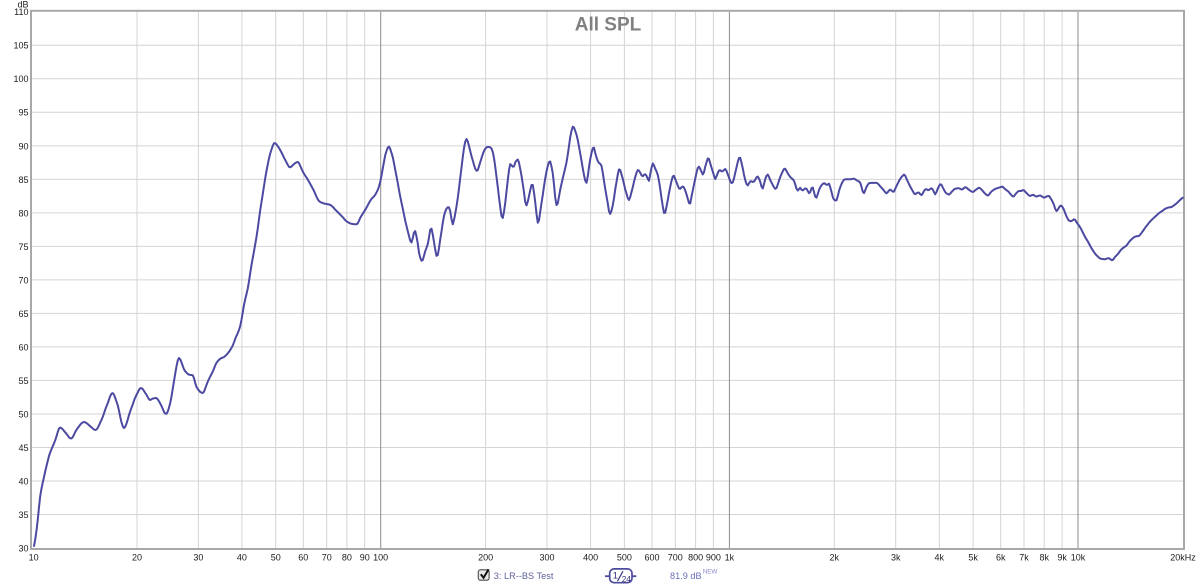  I want to click on svg-text: 20kHz, so click(1183, 558).